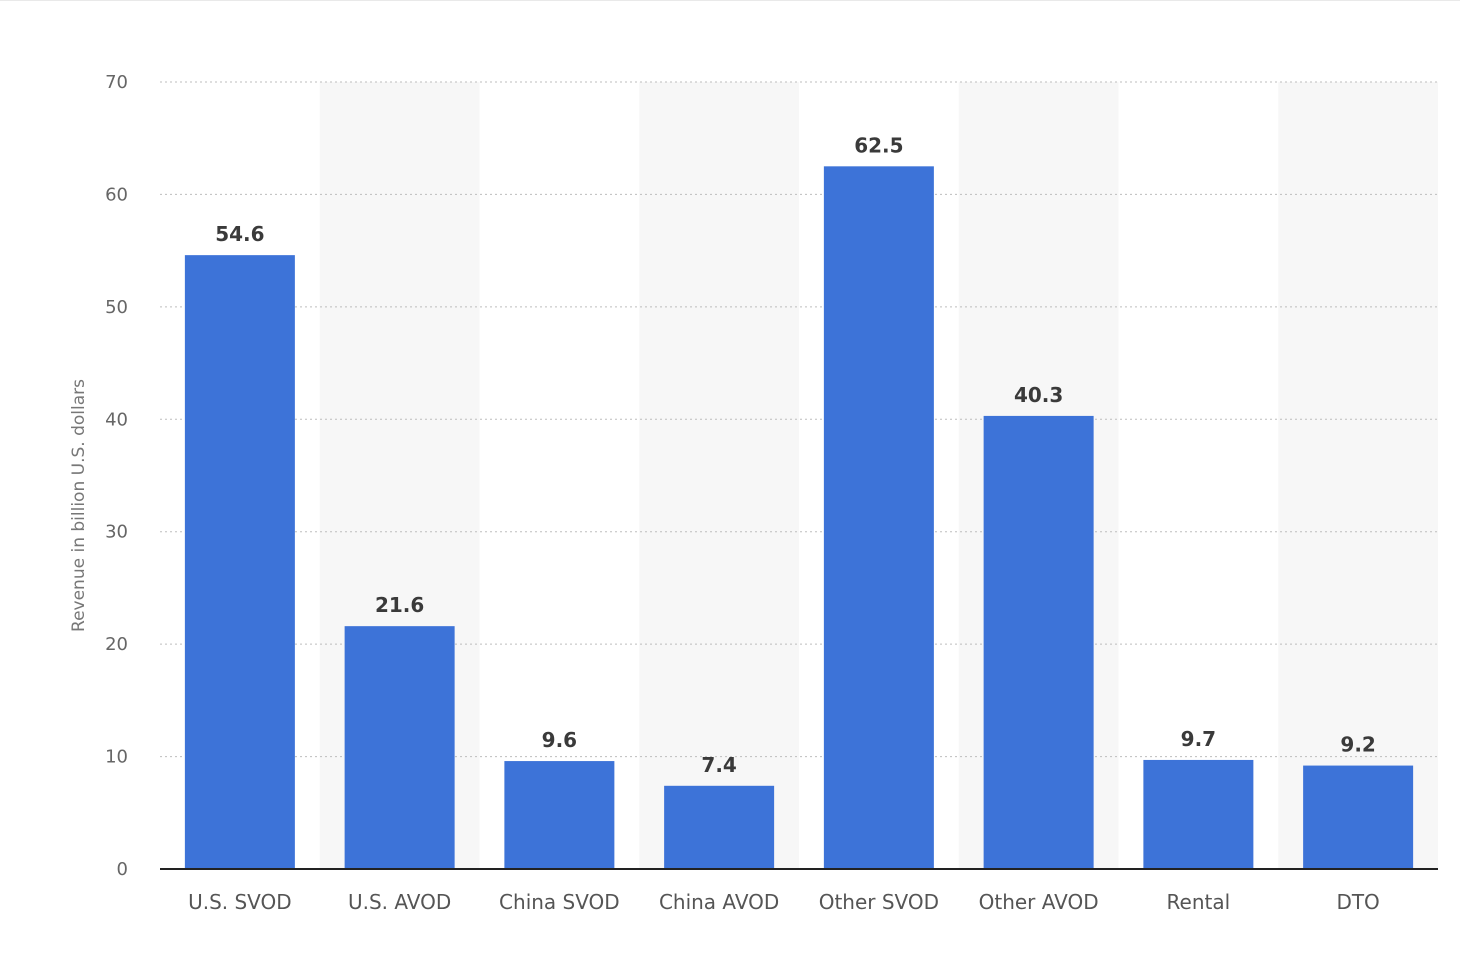 The image size is (1460, 953). I want to click on y-tick-label: 20, so click(116, 644).